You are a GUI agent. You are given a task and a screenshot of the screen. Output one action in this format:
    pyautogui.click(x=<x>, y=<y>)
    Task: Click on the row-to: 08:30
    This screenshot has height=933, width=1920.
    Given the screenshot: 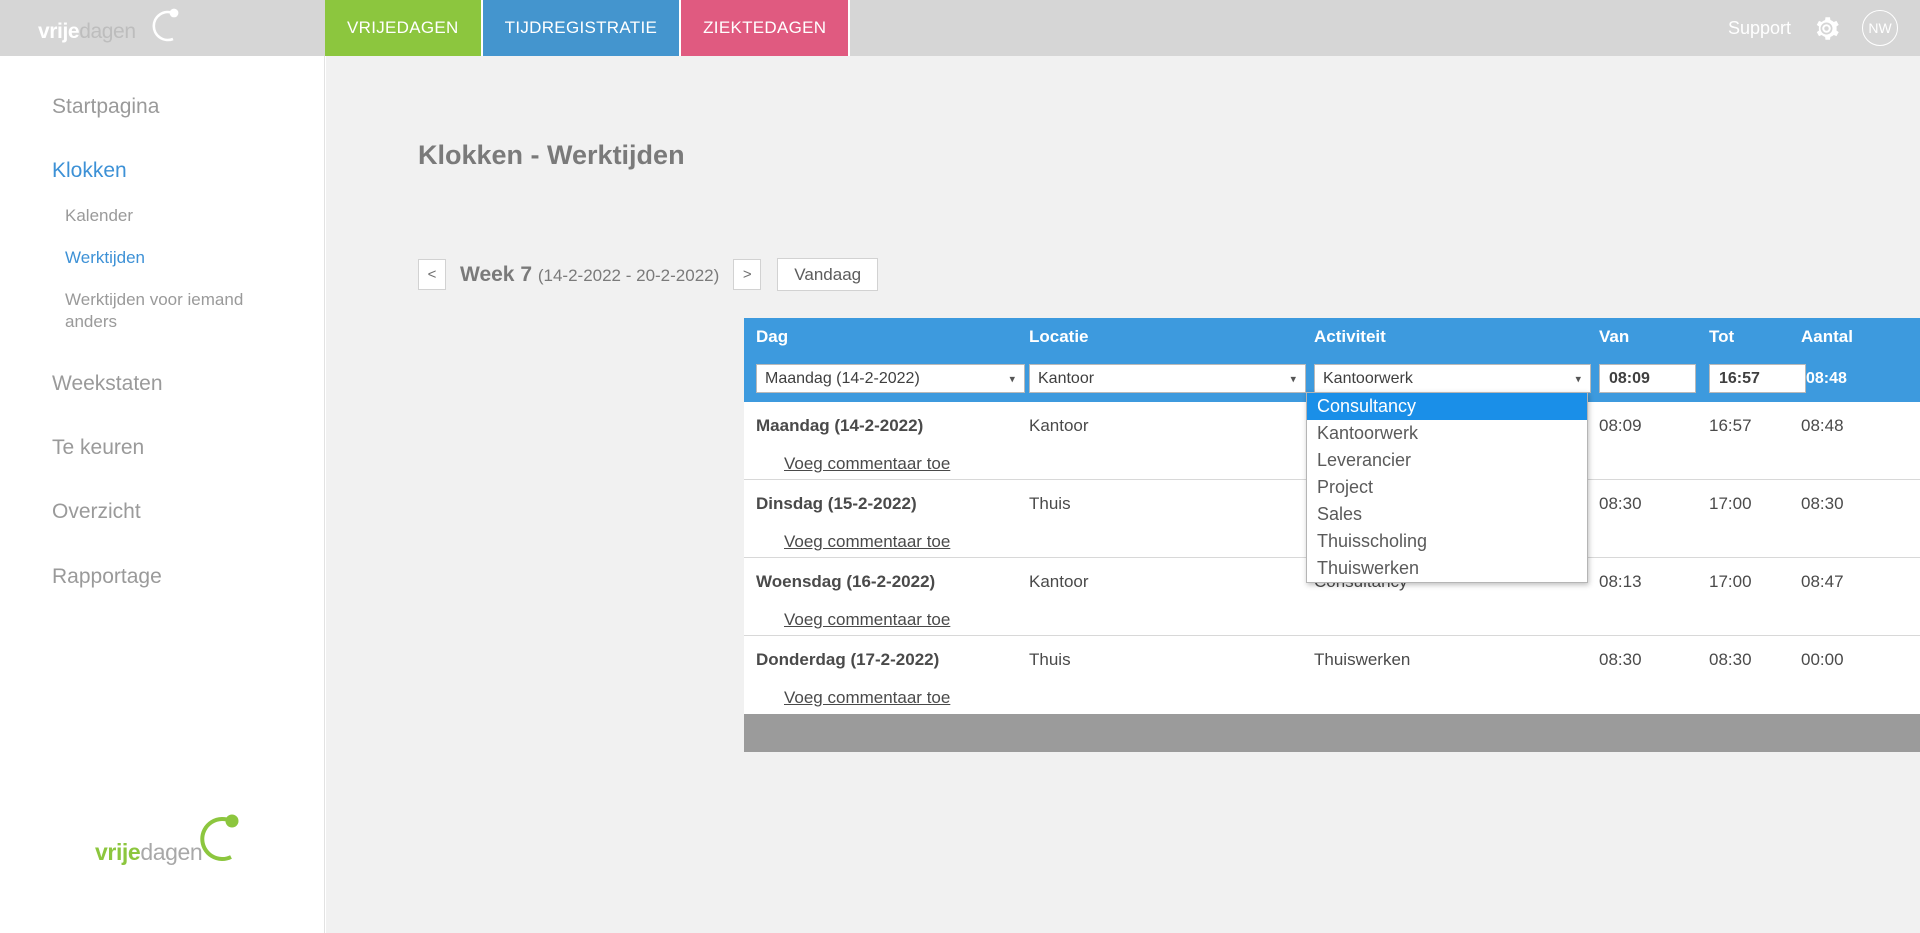 What is the action you would take?
    pyautogui.click(x=1730, y=659)
    